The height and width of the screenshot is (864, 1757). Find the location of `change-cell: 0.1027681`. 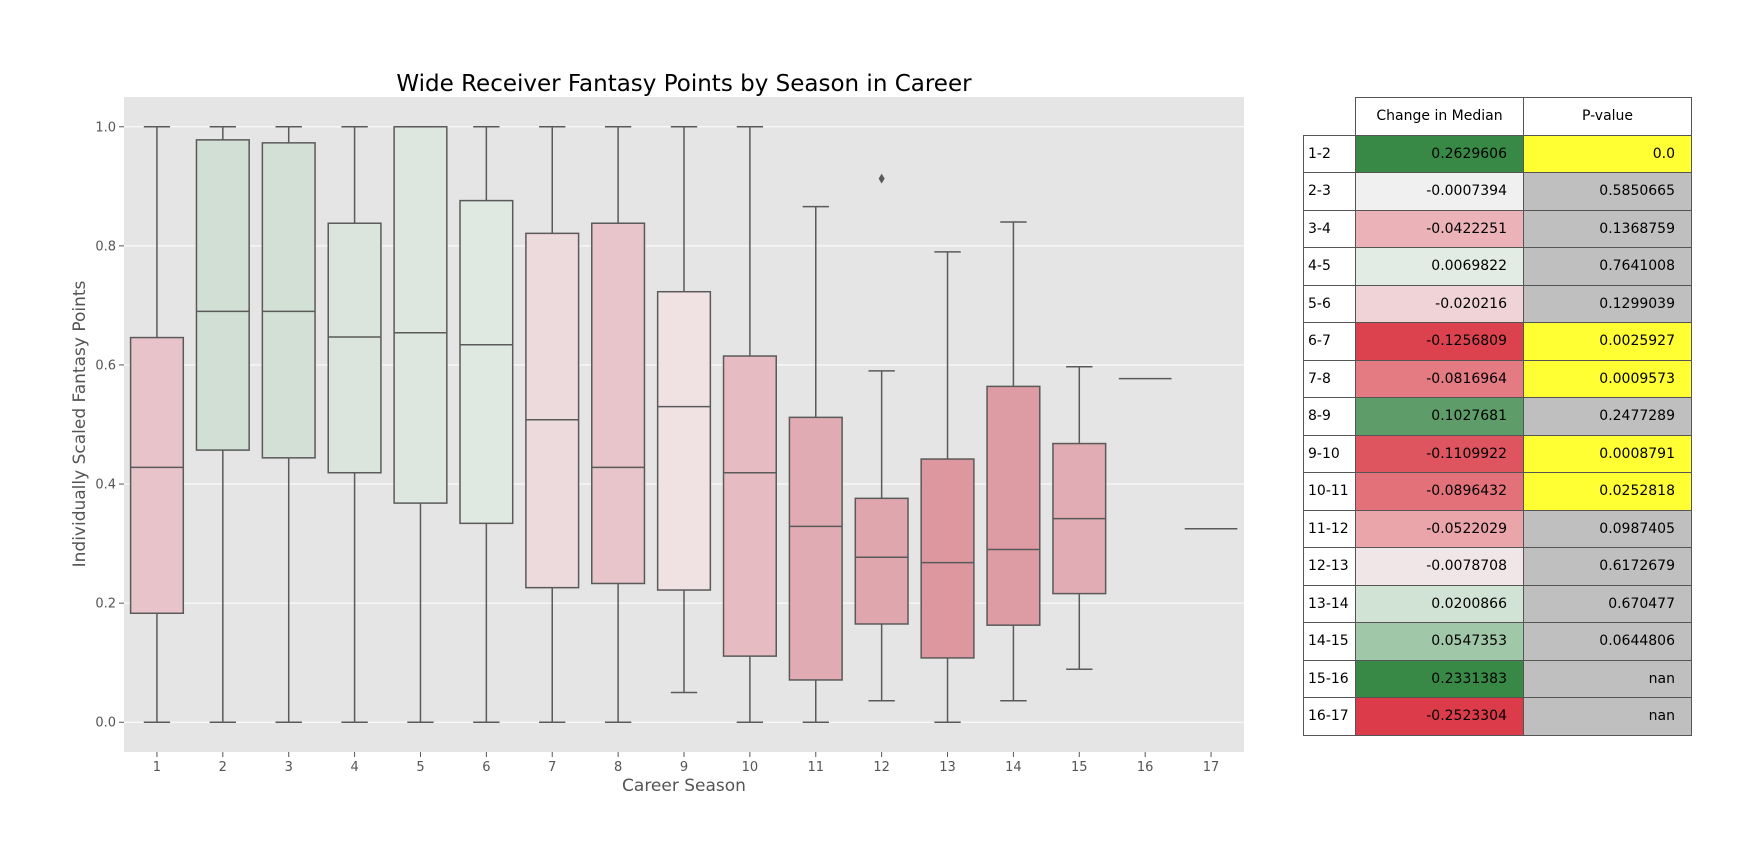

change-cell: 0.1027681 is located at coordinates (1439, 416).